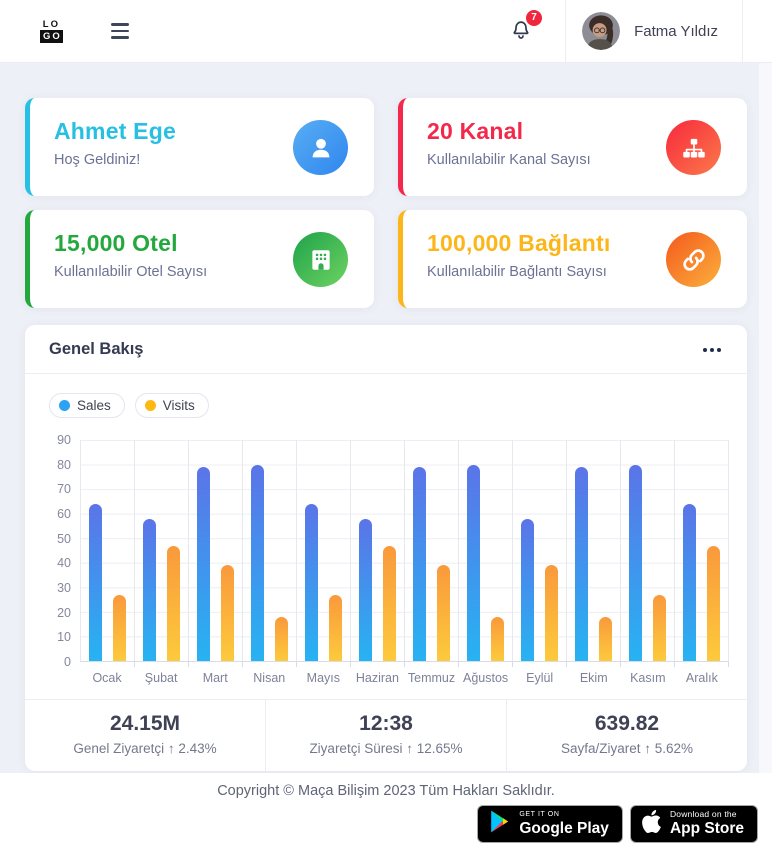 The width and height of the screenshot is (772, 846). Describe the element at coordinates (527, 589) in the screenshot. I see `bar-sales-eylül` at that location.